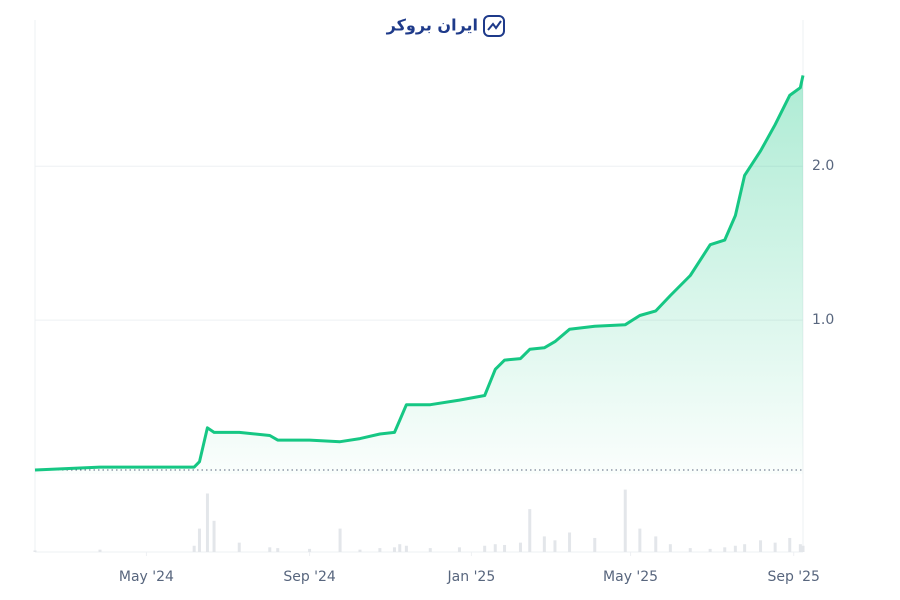 The width and height of the screenshot is (900, 600). What do you see at coordinates (432, 25) in the screenshot?
I see `watermark: ایران بروکر` at bounding box center [432, 25].